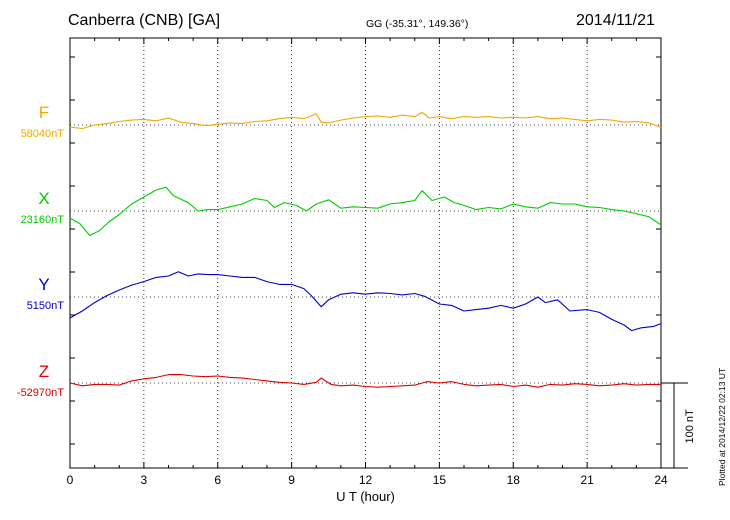  I want to click on series-label-z: Z, so click(44, 371).